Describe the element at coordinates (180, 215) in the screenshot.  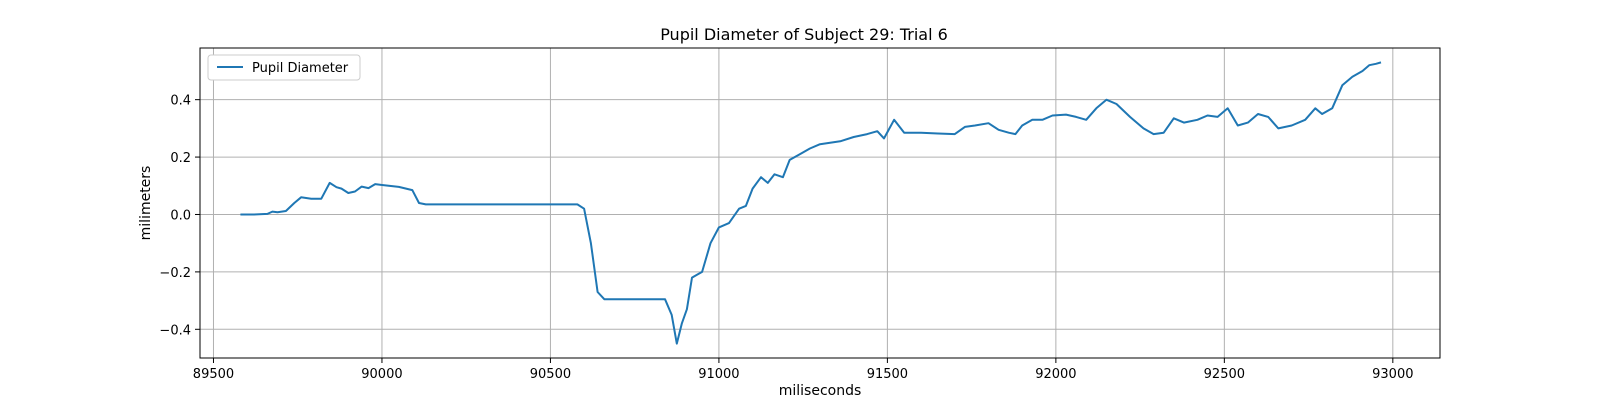
I see `y-tick-label: 0.0` at that location.